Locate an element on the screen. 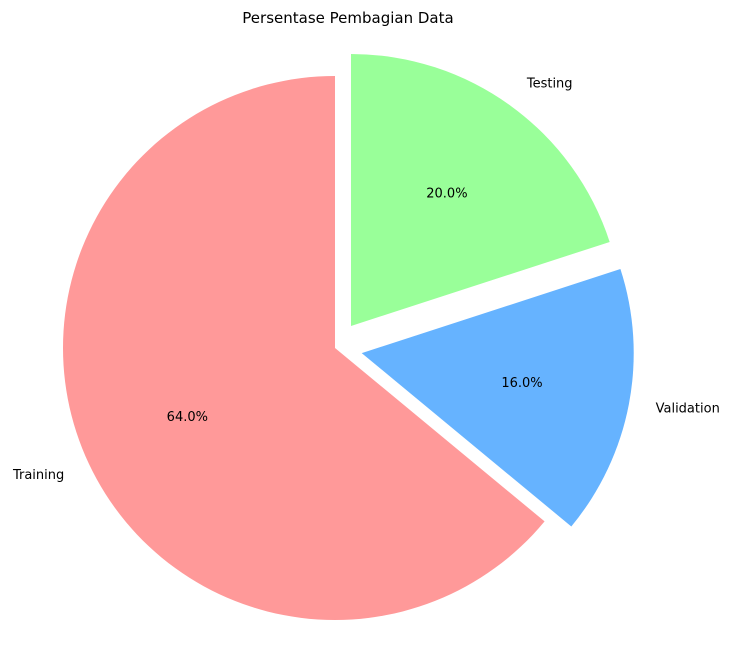 Image resolution: width=733 pixels, height=658 pixels. chart-title: Persentase Pembagian Data is located at coordinates (347, 18).